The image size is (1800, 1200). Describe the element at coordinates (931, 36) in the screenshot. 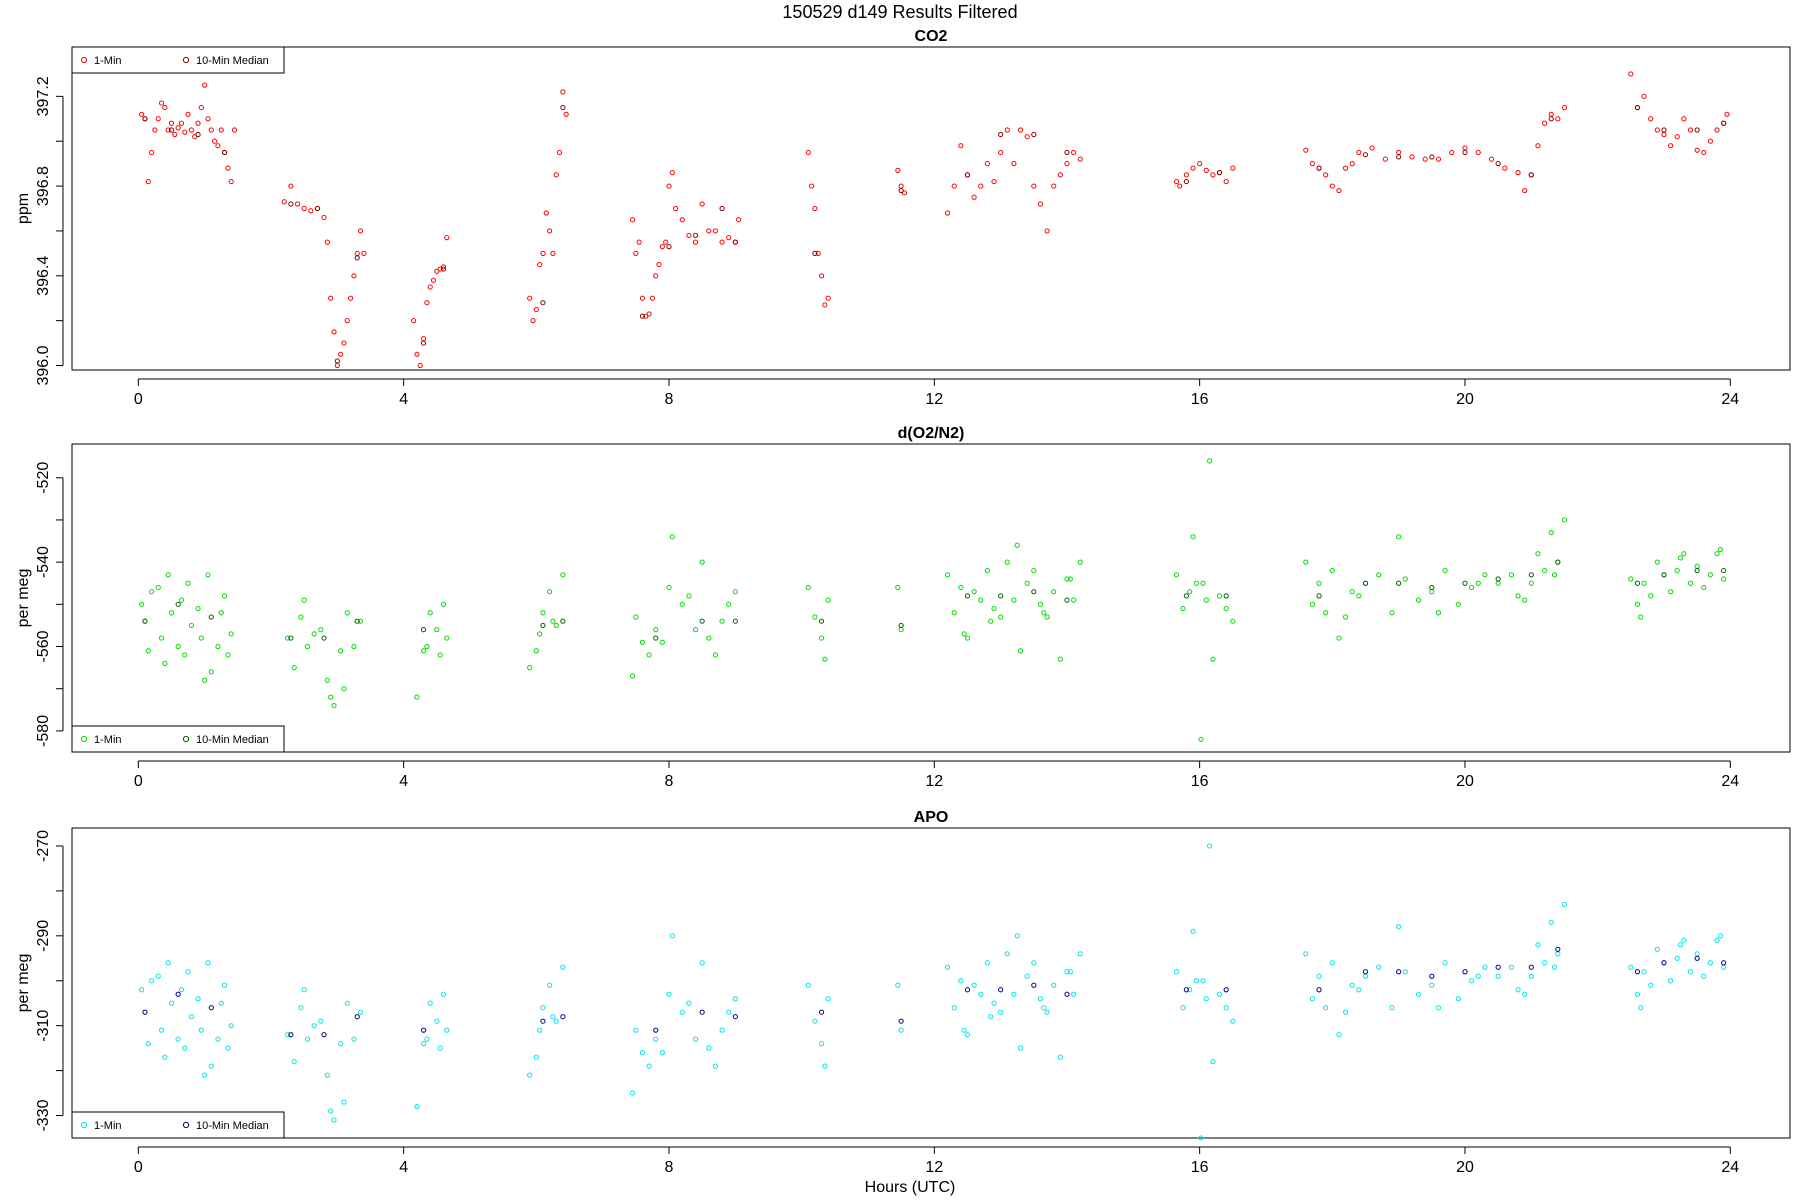

I see `chart-title: CO2` at that location.